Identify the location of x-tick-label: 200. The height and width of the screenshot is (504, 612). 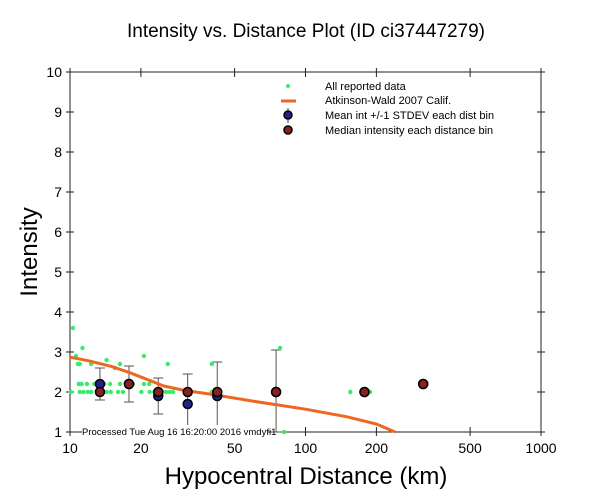
(377, 448).